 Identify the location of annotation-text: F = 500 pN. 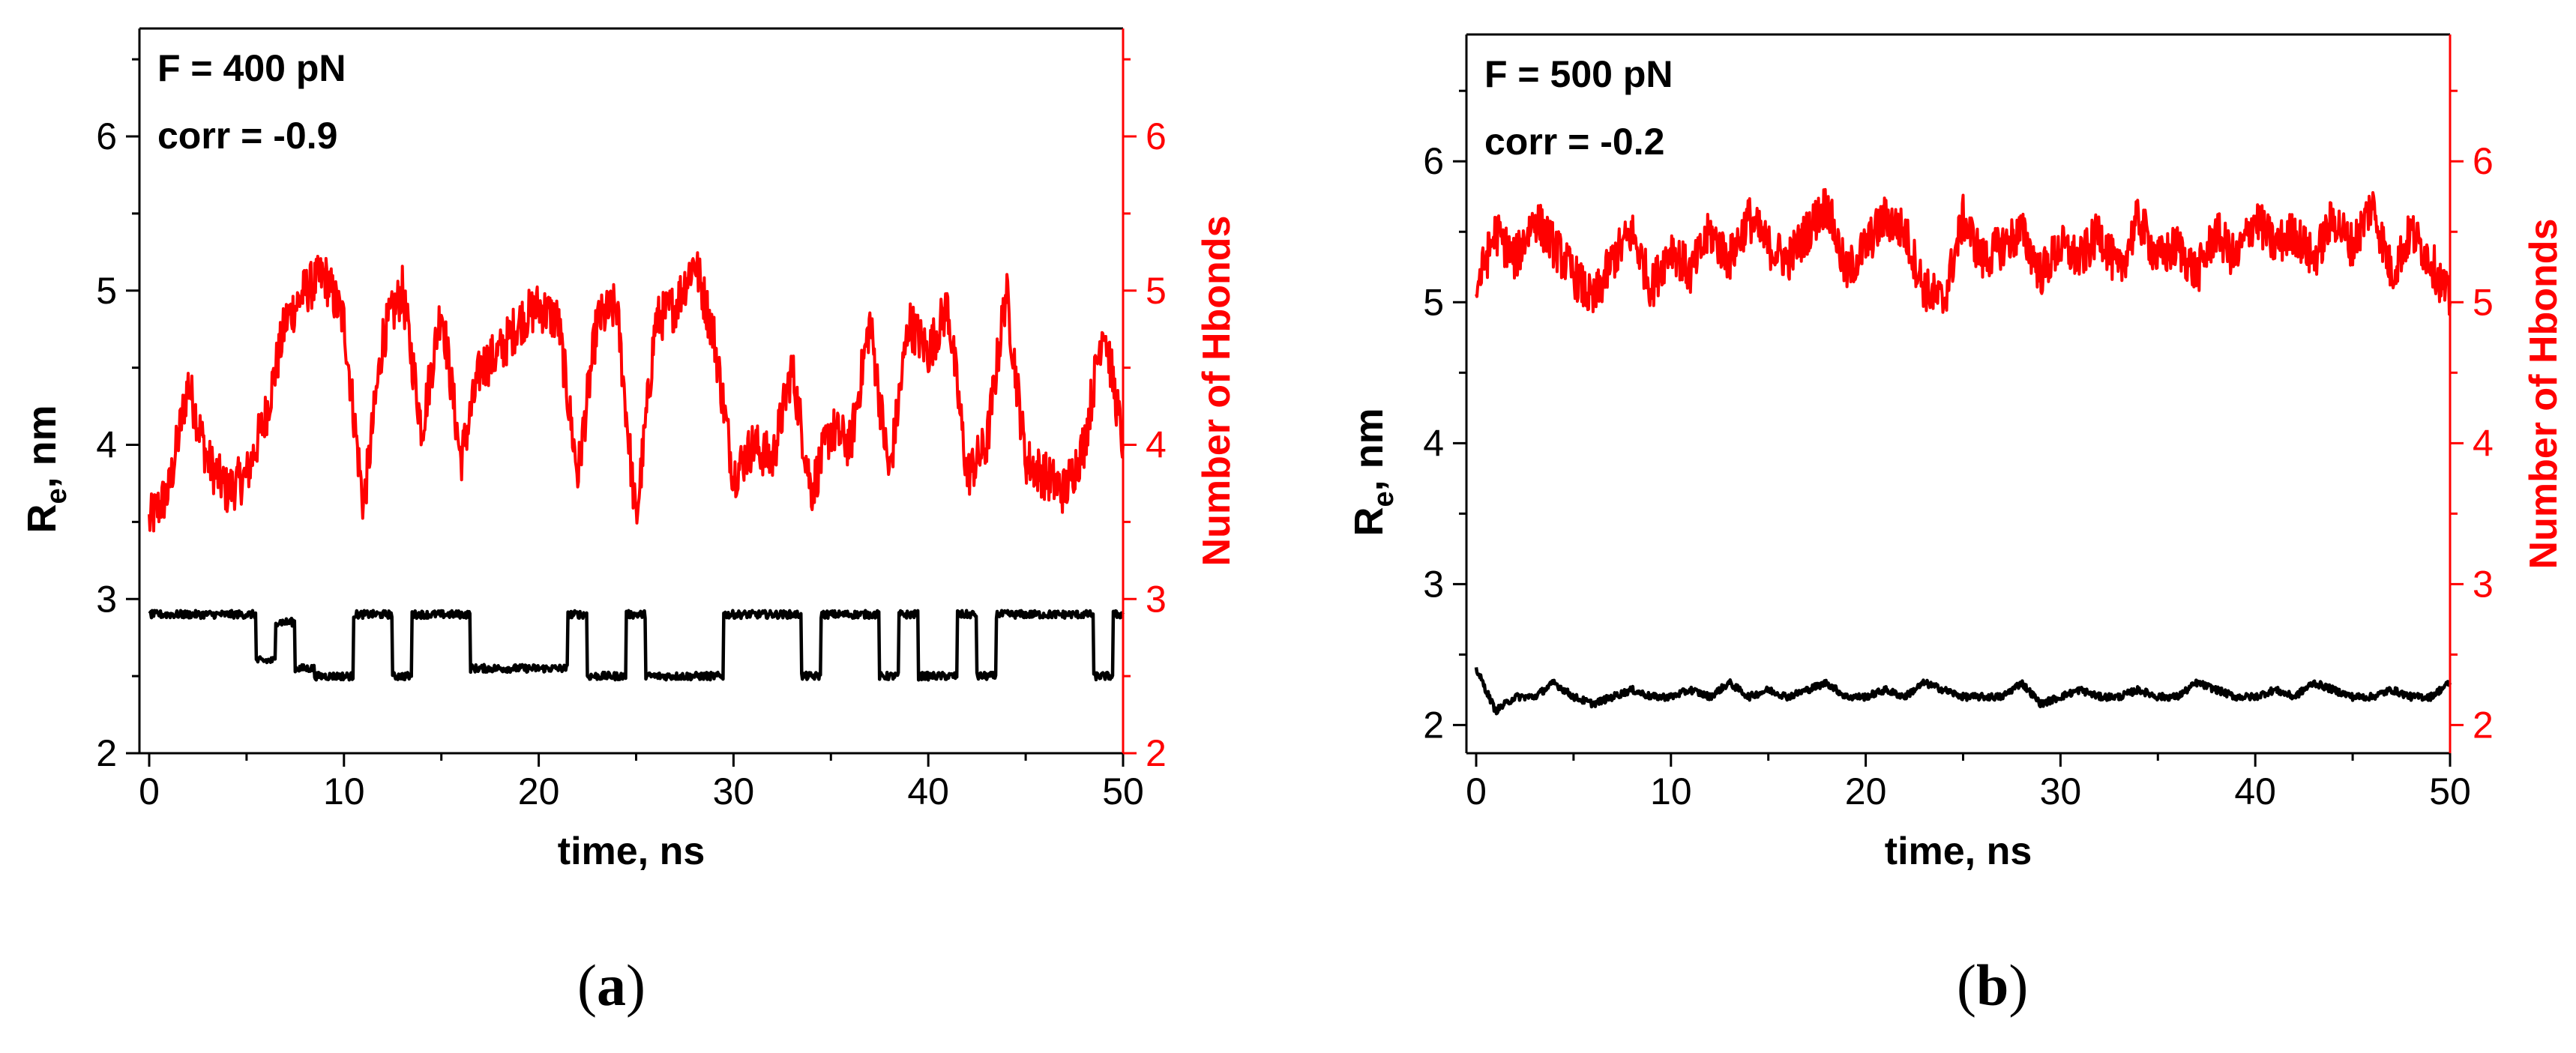
(1579, 74).